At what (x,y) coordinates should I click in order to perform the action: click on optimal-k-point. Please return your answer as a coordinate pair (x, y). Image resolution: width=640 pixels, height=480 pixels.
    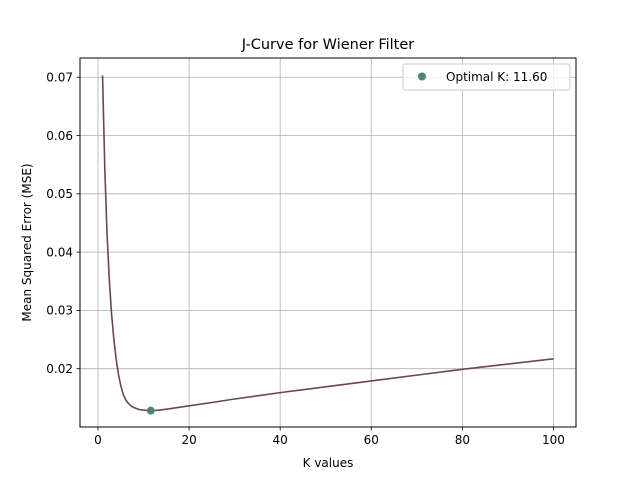
    Looking at the image, I should click on (150, 410).